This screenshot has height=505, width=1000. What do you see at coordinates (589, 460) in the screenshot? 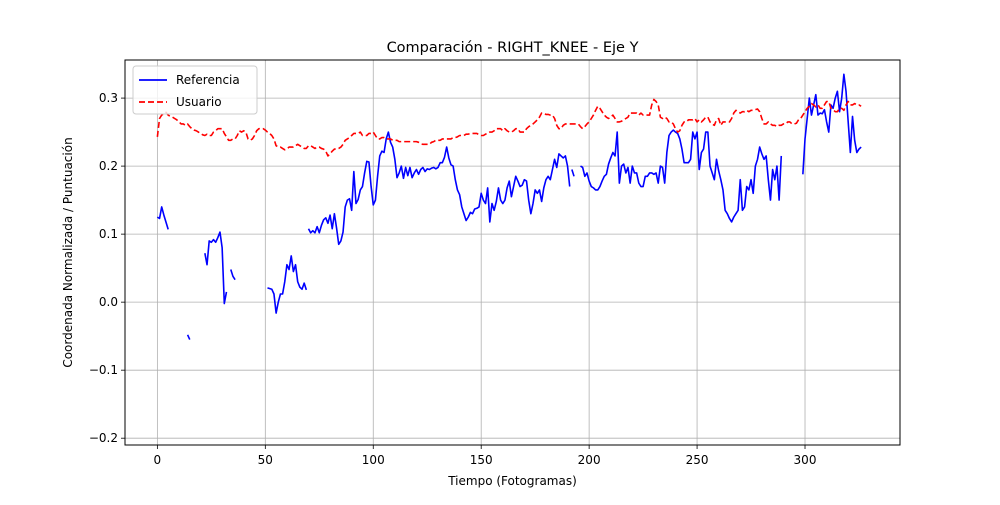
I see `x-tick-label: 200` at bounding box center [589, 460].